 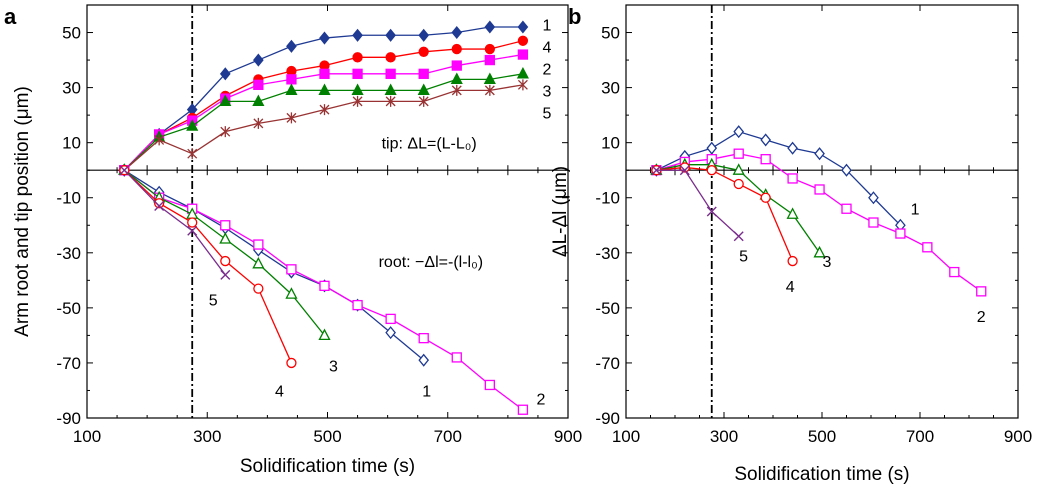 I want to click on series-number-label: 4, so click(x=279, y=391).